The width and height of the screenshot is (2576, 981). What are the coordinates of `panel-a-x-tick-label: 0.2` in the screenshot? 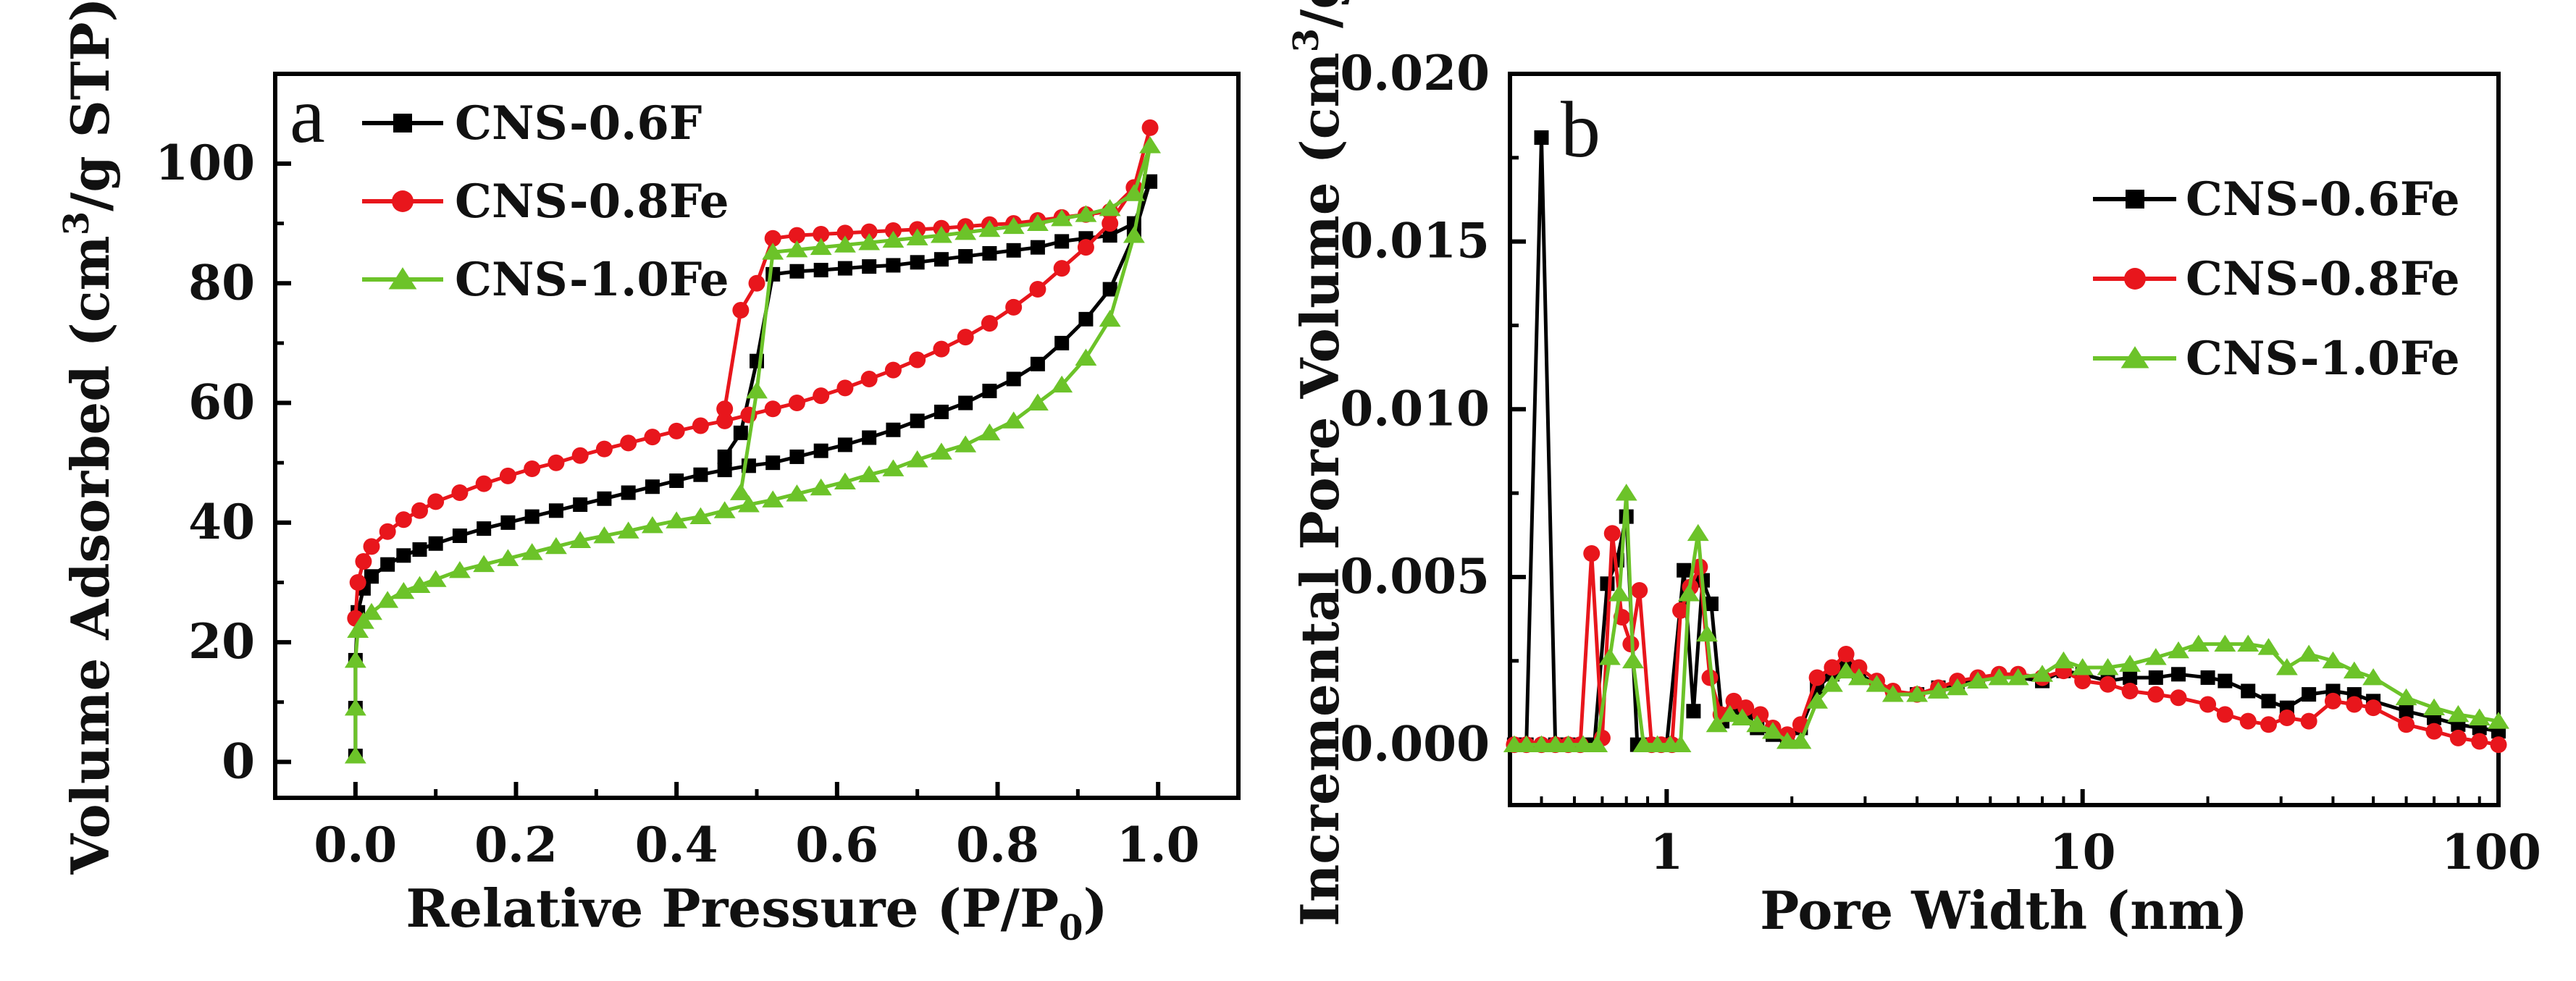 It's located at (516, 845).